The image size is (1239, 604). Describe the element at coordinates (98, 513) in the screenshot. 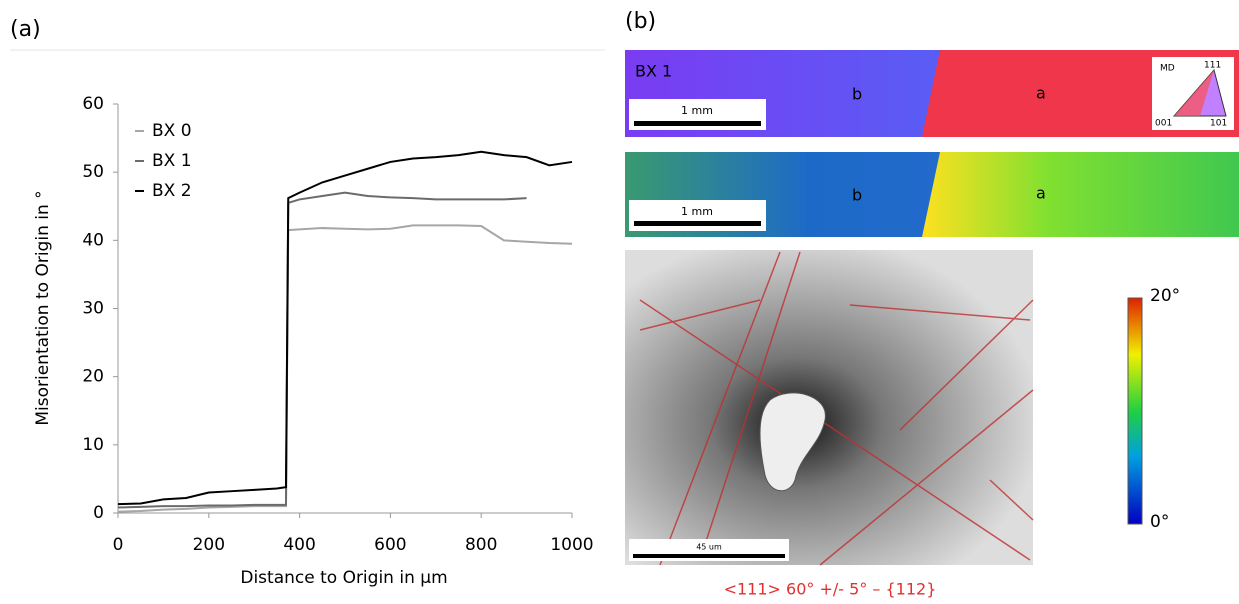

I see `y-tick-label: 0` at that location.